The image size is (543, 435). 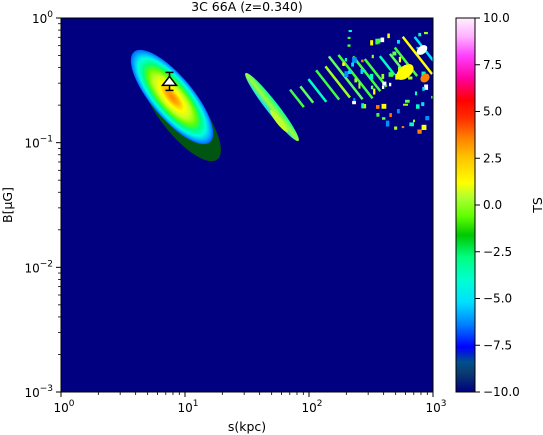 I want to click on colorbar-tick-label: −10.0, so click(x=501, y=392).